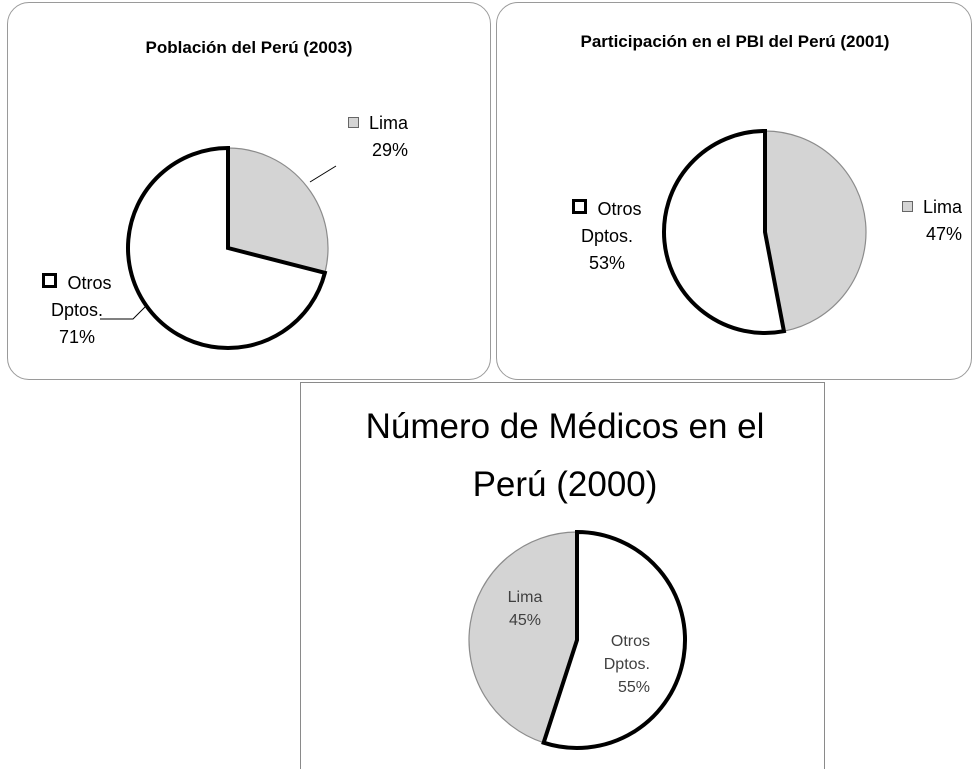  I want to click on value-label: 47%, so click(943, 234).